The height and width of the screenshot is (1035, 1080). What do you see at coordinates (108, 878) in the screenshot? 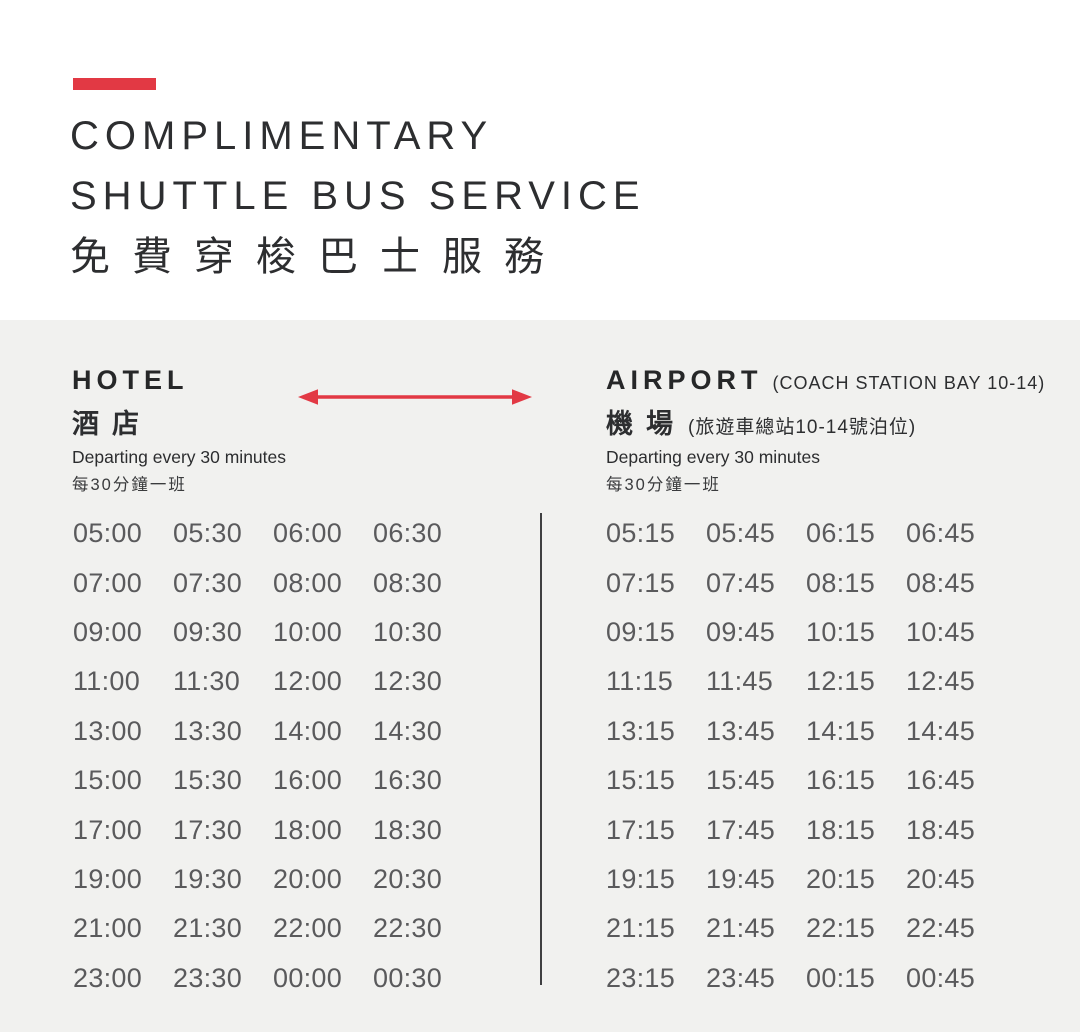
I see `time-cell: 19:00` at bounding box center [108, 878].